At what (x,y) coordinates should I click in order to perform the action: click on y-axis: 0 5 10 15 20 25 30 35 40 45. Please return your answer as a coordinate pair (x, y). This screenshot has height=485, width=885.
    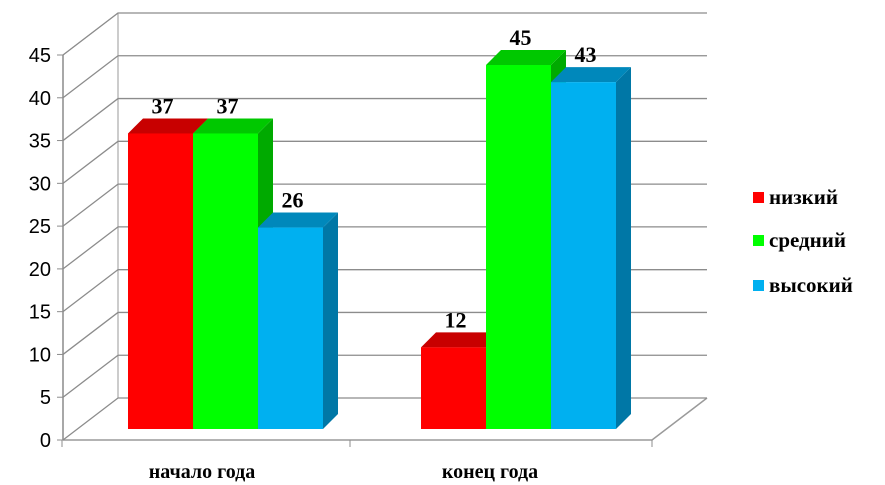
    Looking at the image, I should click on (46, 248).